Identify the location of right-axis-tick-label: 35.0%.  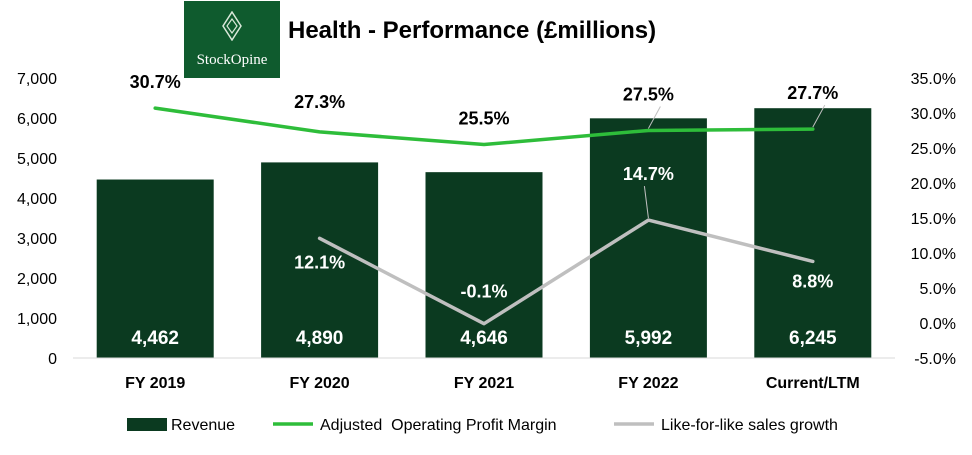
(933, 79).